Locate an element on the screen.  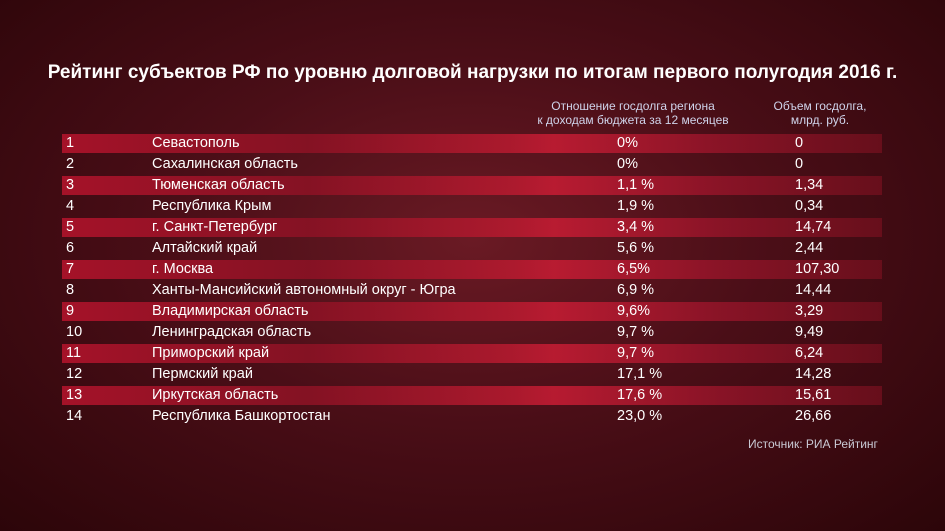
rank-cell: 10 is located at coordinates (74, 332).